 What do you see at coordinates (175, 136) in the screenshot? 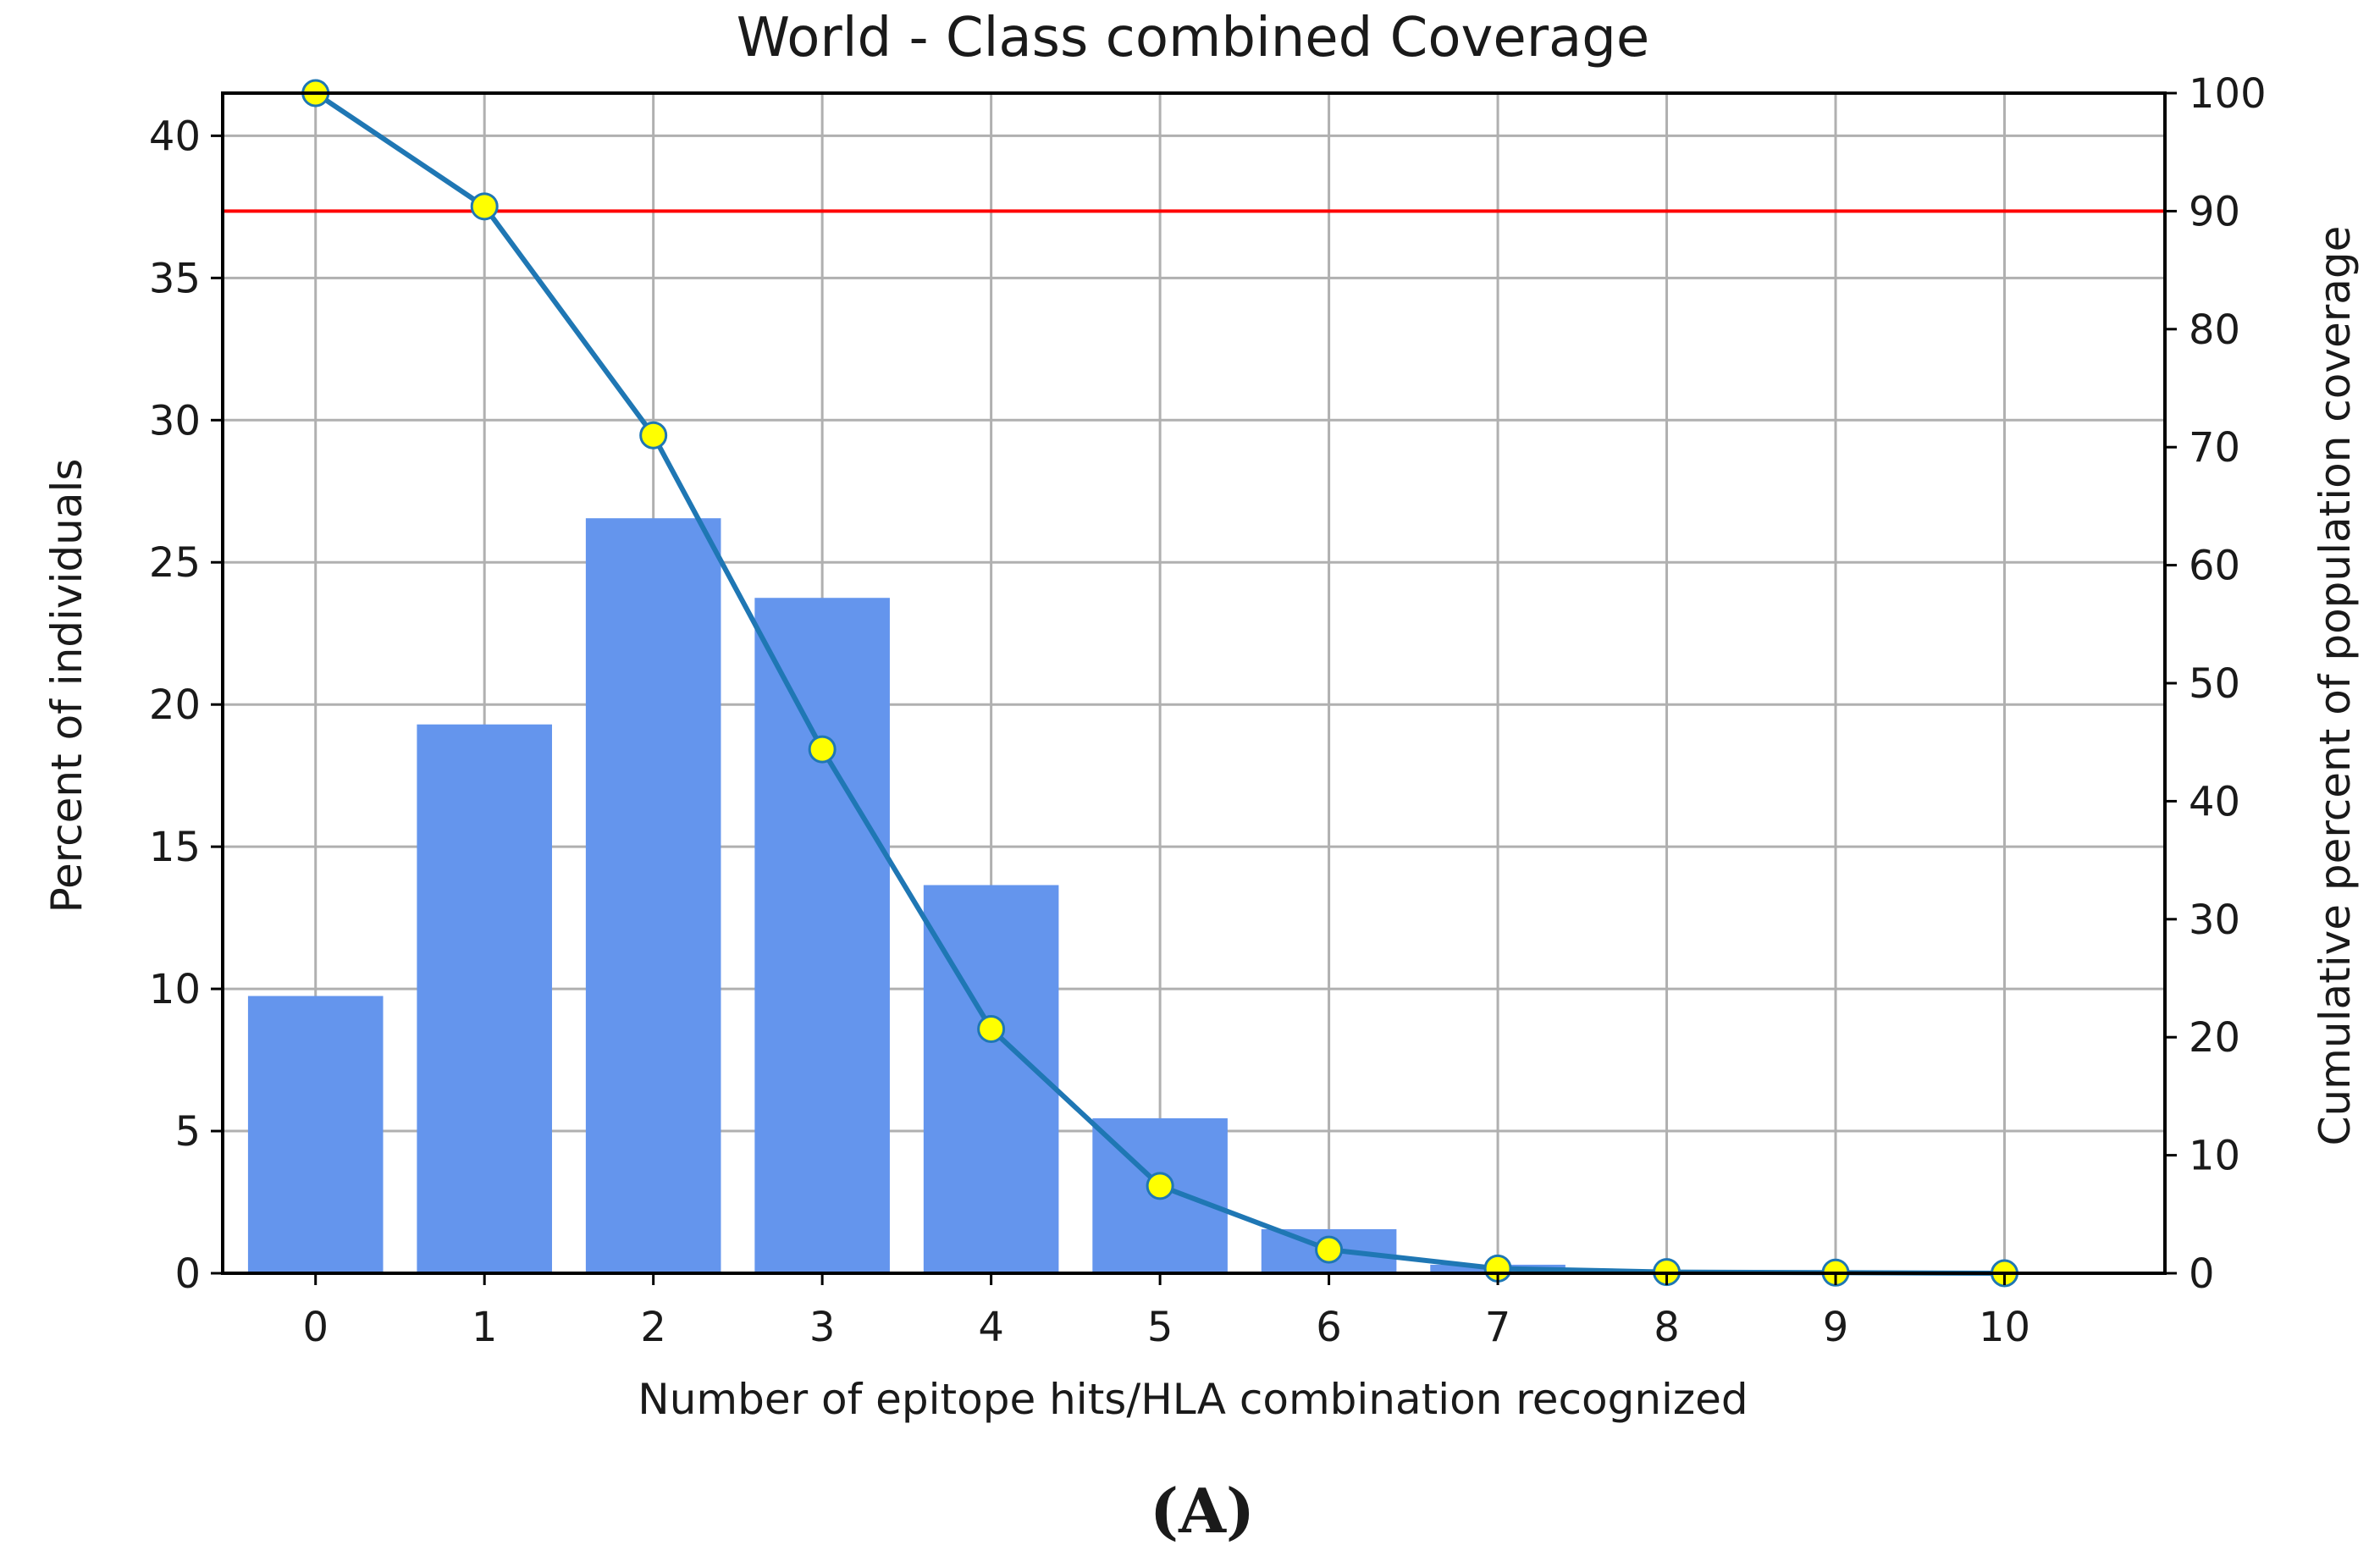
I see `y-tick-label: 40` at bounding box center [175, 136].